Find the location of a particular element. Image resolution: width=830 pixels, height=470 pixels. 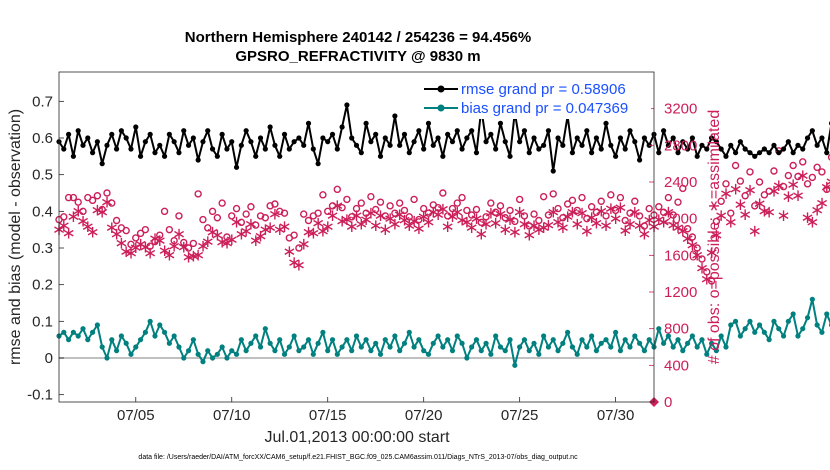

y-tick-label: 0.4 is located at coordinates (42, 211).